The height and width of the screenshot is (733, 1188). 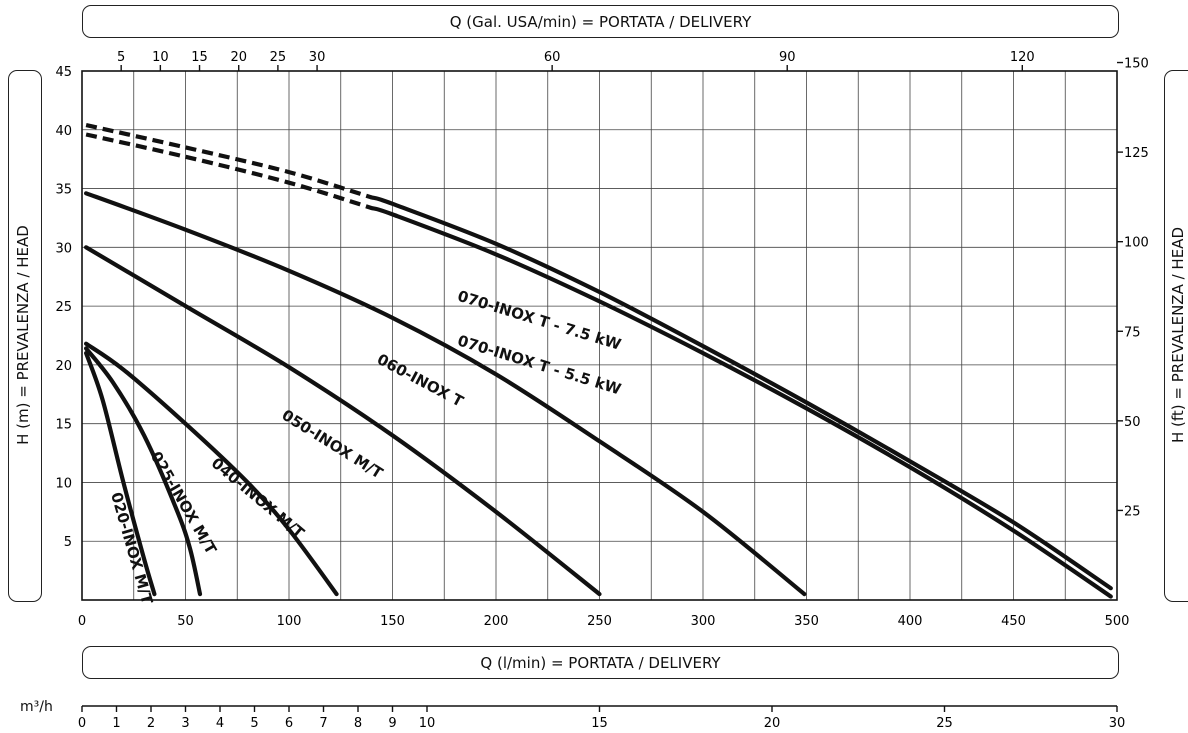 I want to click on x-tick-label: 350, so click(x=806, y=621).